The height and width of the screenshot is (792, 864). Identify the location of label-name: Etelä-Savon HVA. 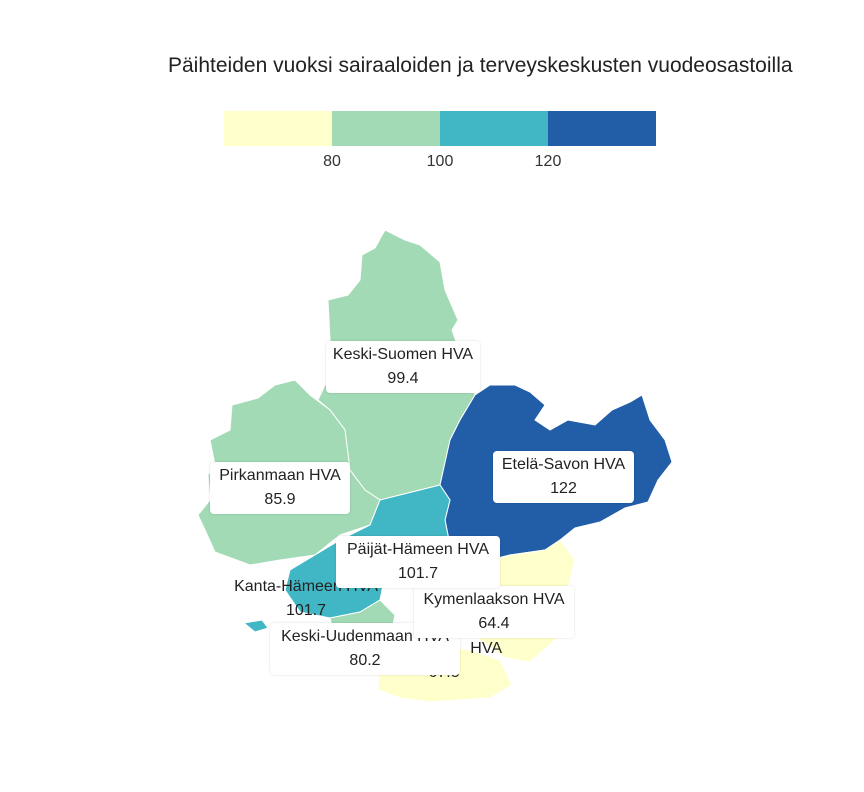
(563, 464).